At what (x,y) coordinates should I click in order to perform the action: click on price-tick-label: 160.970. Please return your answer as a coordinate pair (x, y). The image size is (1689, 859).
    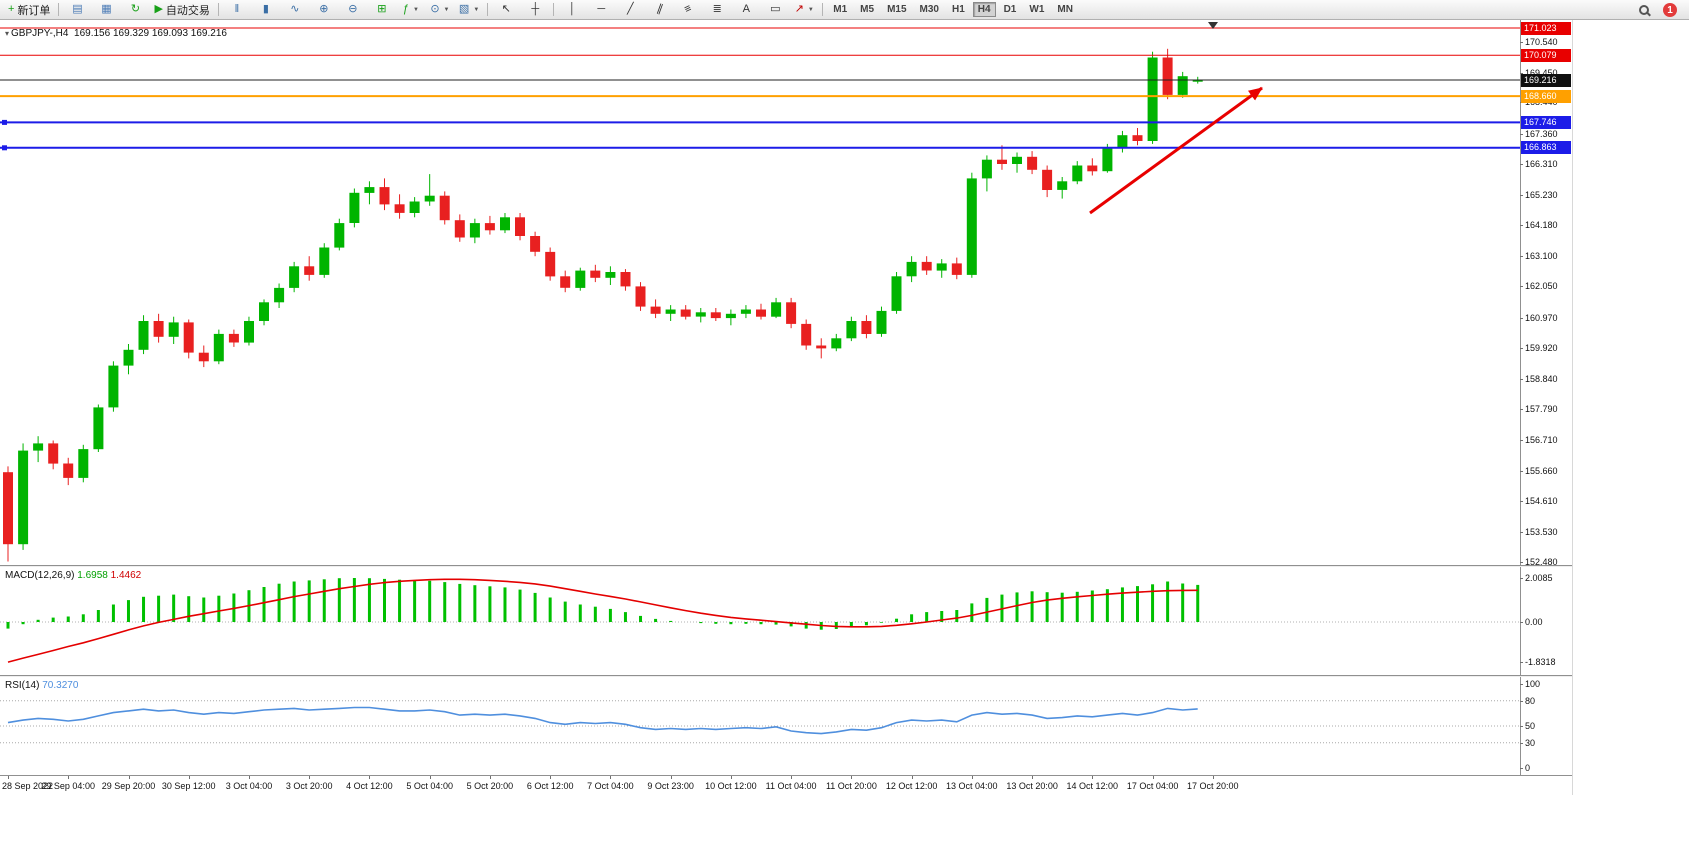
    Looking at the image, I should click on (1541, 317).